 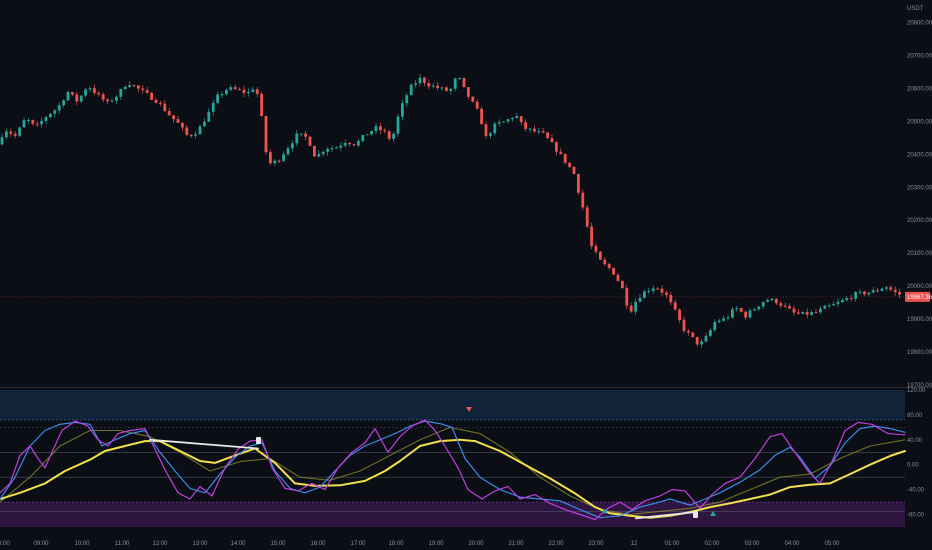 What do you see at coordinates (476, 544) in the screenshot?
I see `time-tick-label: 20:00` at bounding box center [476, 544].